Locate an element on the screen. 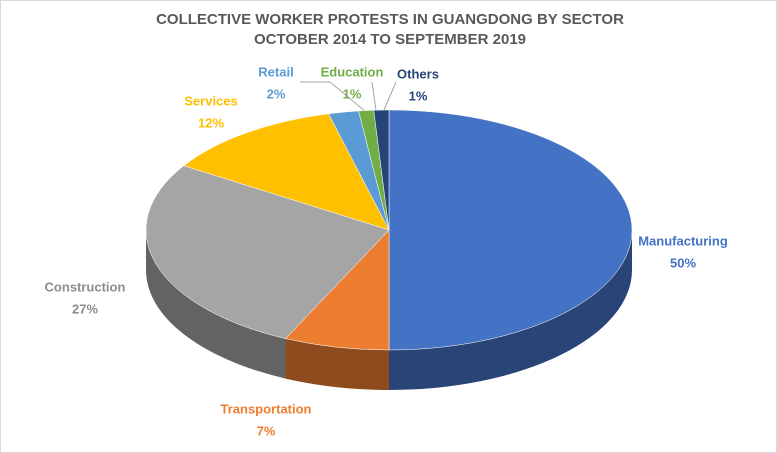  slice-label: Retail is located at coordinates (275, 71).